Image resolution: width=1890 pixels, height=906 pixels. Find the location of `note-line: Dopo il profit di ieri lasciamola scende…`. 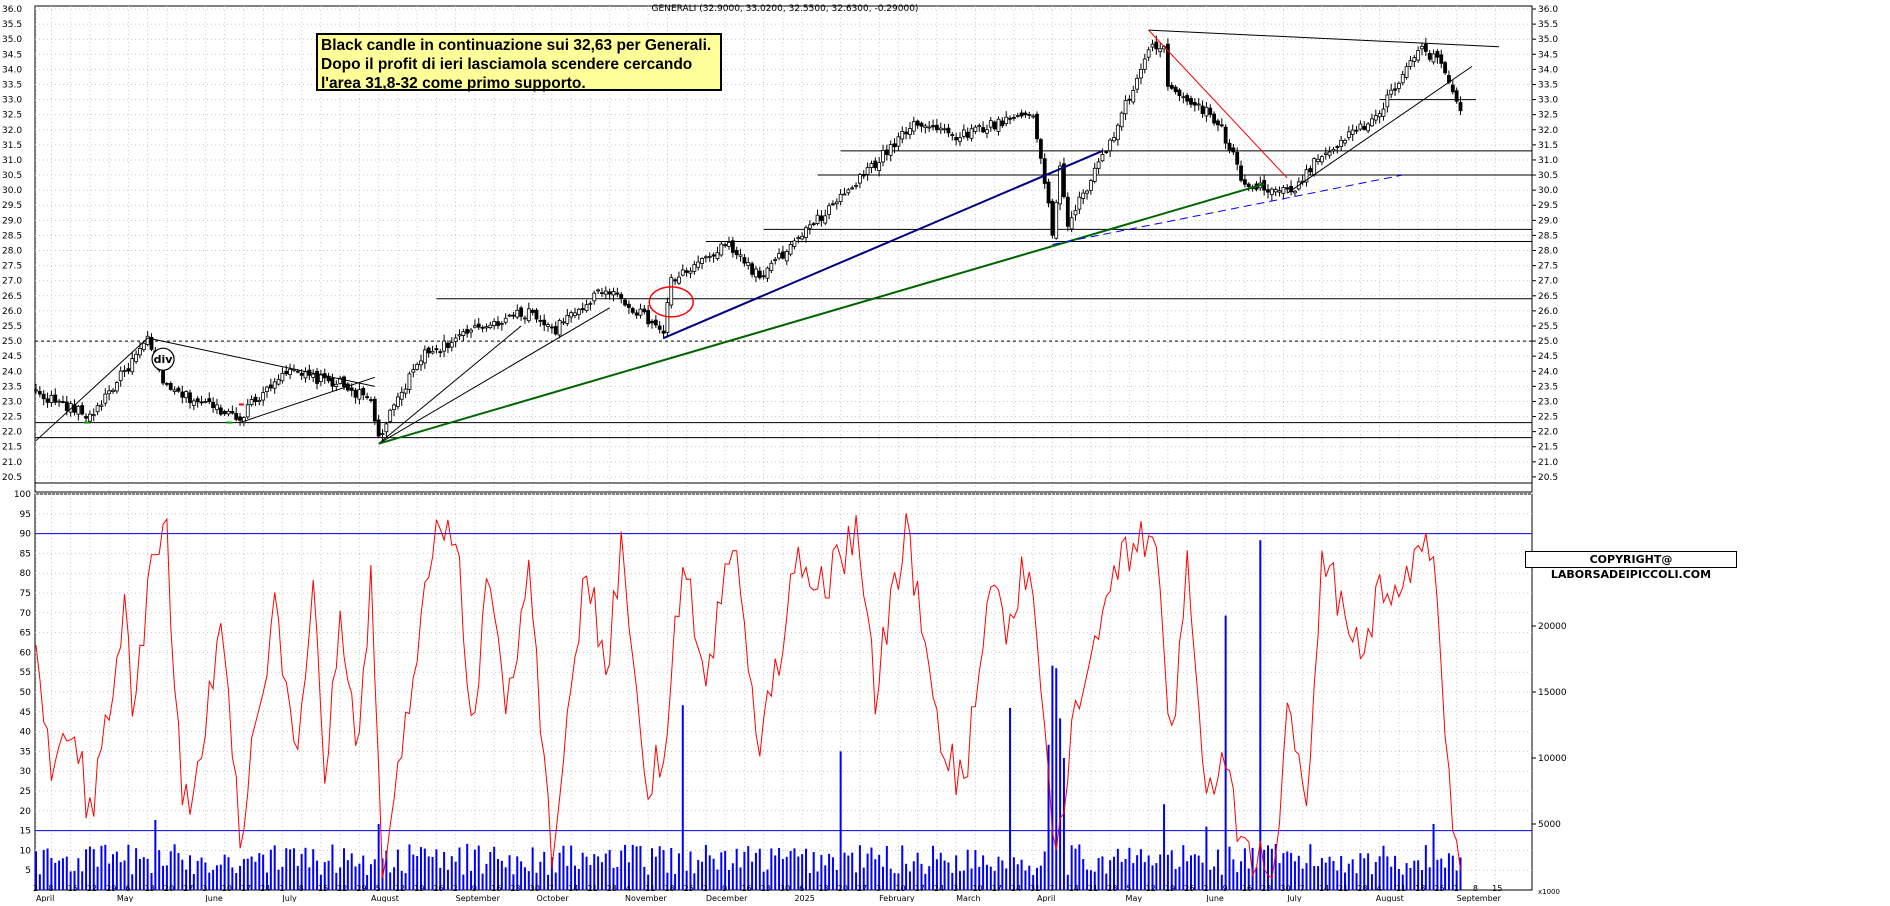

note-line: Dopo il profit di ieri lasciamola scende… is located at coordinates (507, 64).